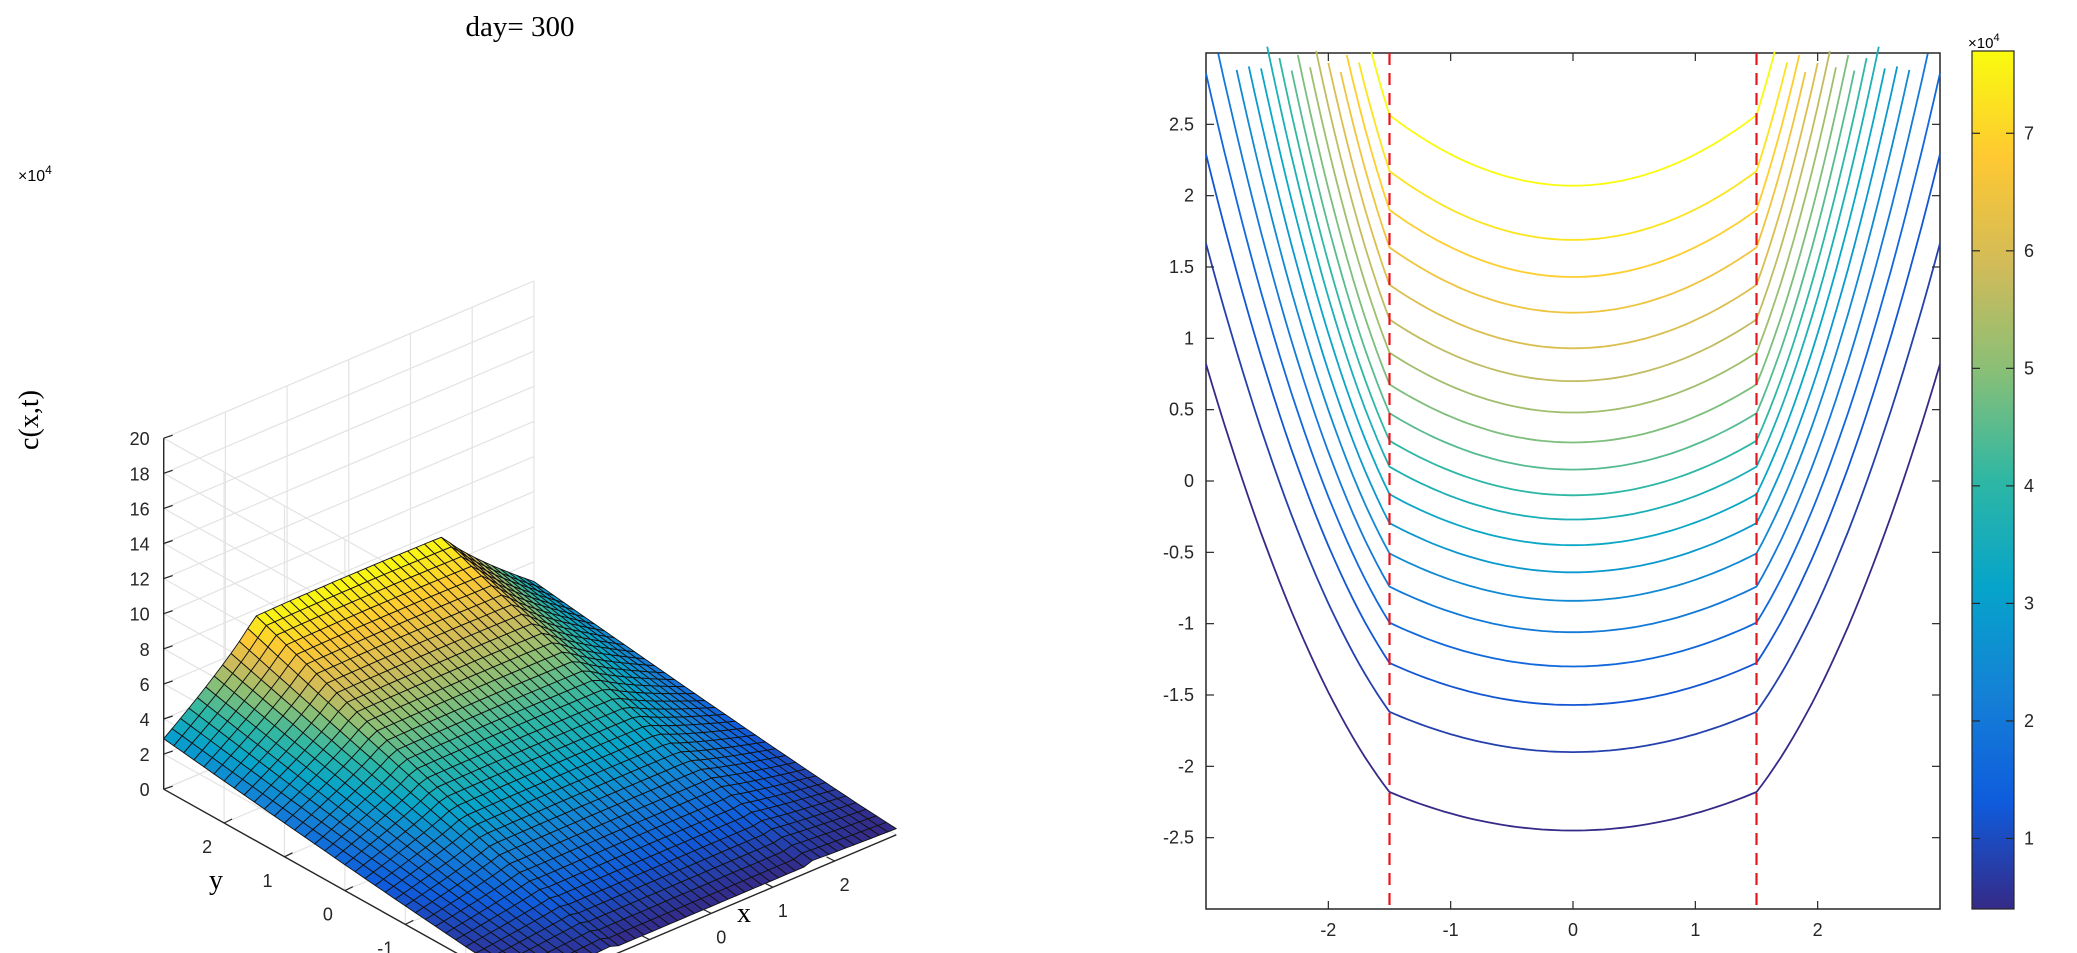  Describe the element at coordinates (1328, 930) in the screenshot. I see `contour-x-tick-label: -2` at that location.